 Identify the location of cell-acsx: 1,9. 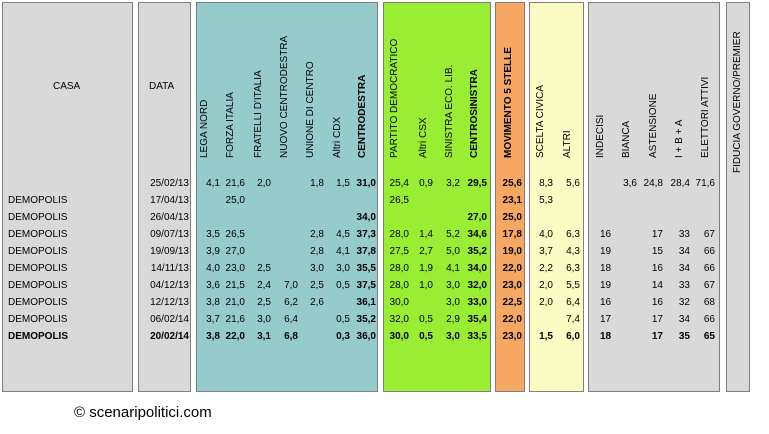
(426, 268).